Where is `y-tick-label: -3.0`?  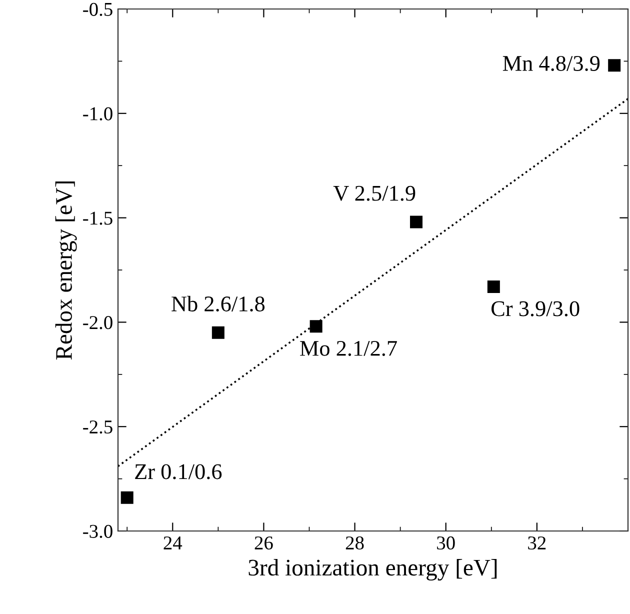
y-tick-label: -3.0 is located at coordinates (97, 531).